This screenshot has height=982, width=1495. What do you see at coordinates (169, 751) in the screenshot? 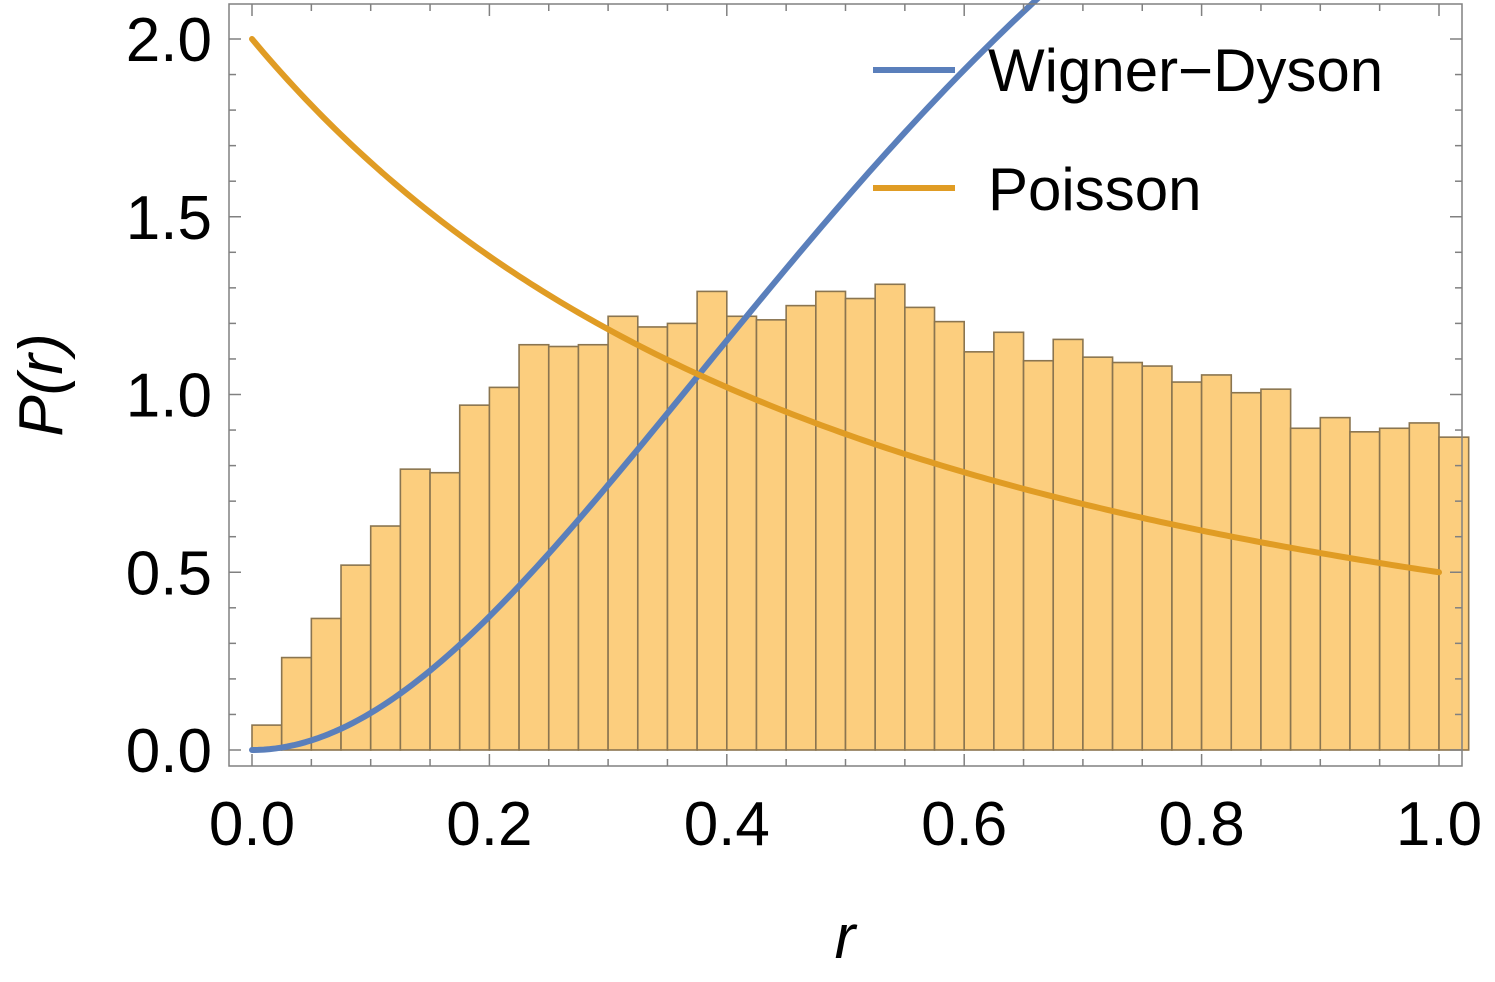
I see `y-tick-label: 0.0` at bounding box center [169, 751].